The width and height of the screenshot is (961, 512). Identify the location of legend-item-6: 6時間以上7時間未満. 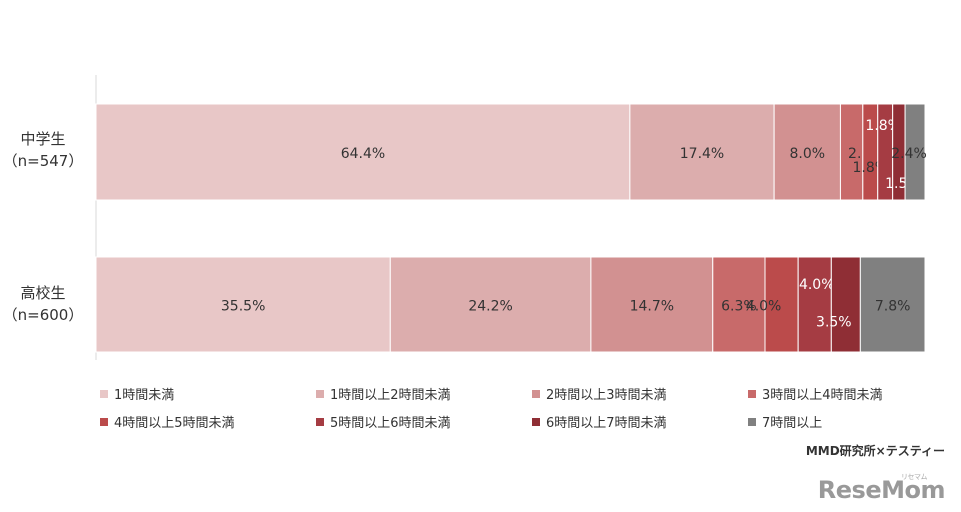
(599, 421).